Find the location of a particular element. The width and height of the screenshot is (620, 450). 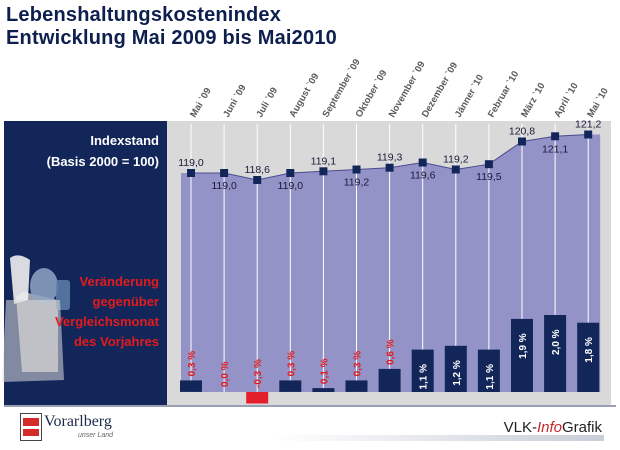

change-value-label: 0,6 % is located at coordinates (391, 352).